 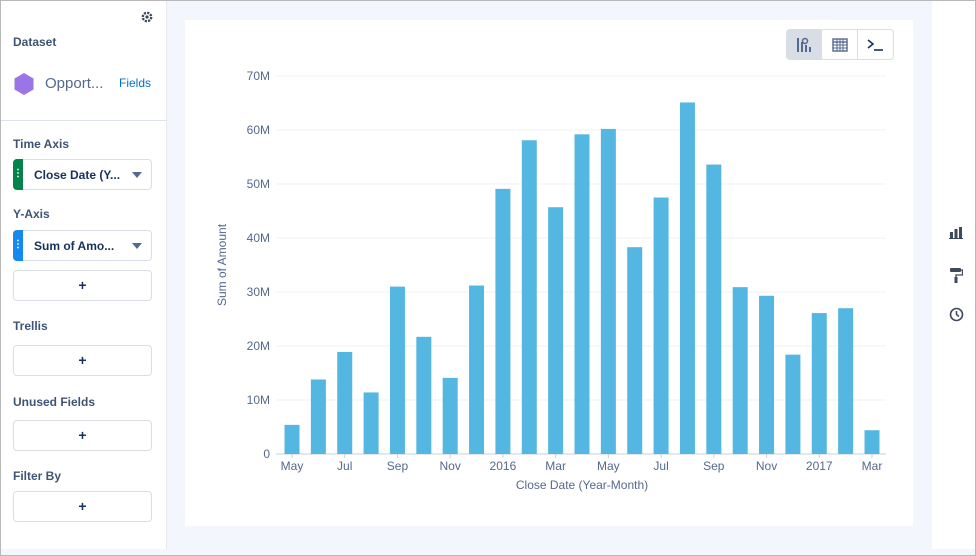 I want to click on chart-view-button, so click(x=805, y=44).